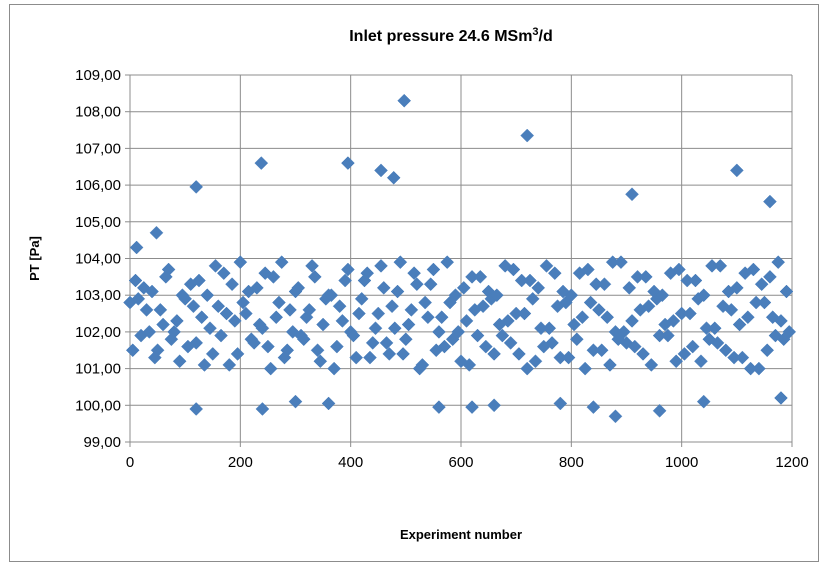 This screenshot has width=823, height=567. Describe the element at coordinates (350, 462) in the screenshot. I see `x-tick-label: 400` at that location.